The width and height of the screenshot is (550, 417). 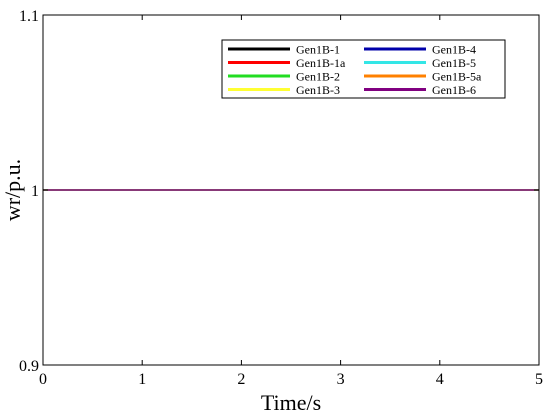 I want to click on y-tick-label: 0.9, so click(x=29, y=366).